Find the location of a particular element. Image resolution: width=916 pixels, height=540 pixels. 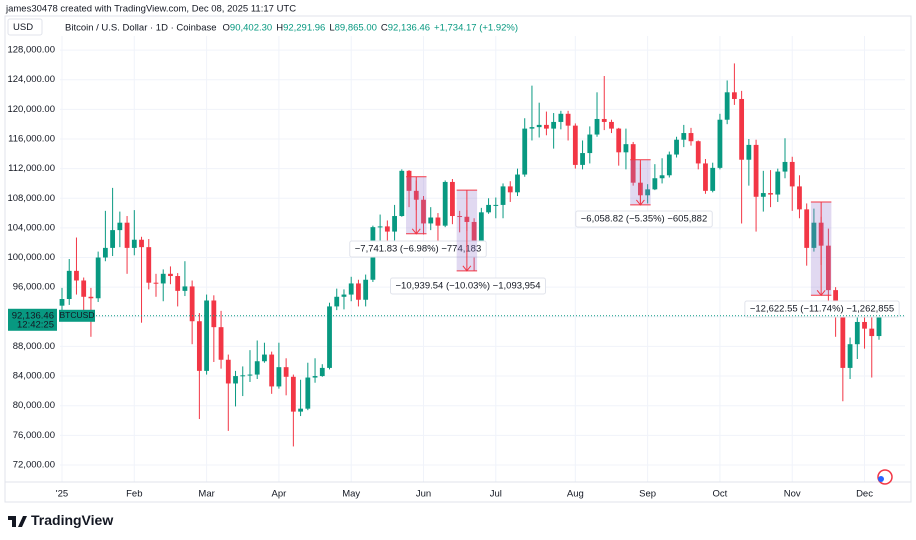

currency-box is located at coordinates (25, 27).